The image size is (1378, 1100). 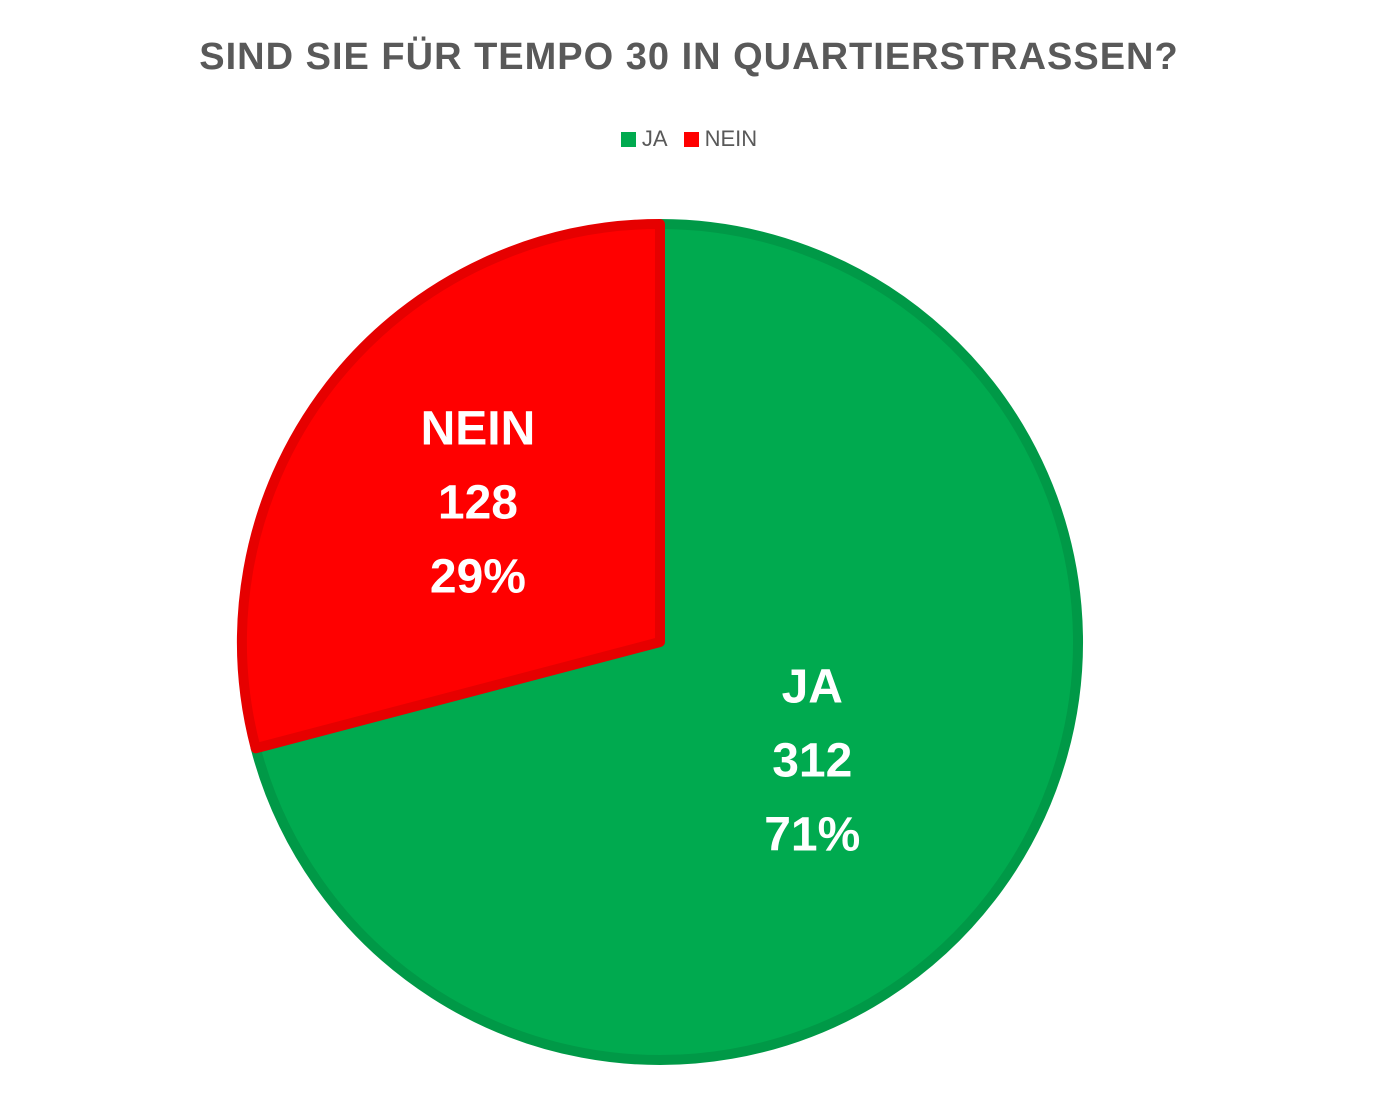 I want to click on data-label-ja-percent: 71%, so click(x=812, y=834).